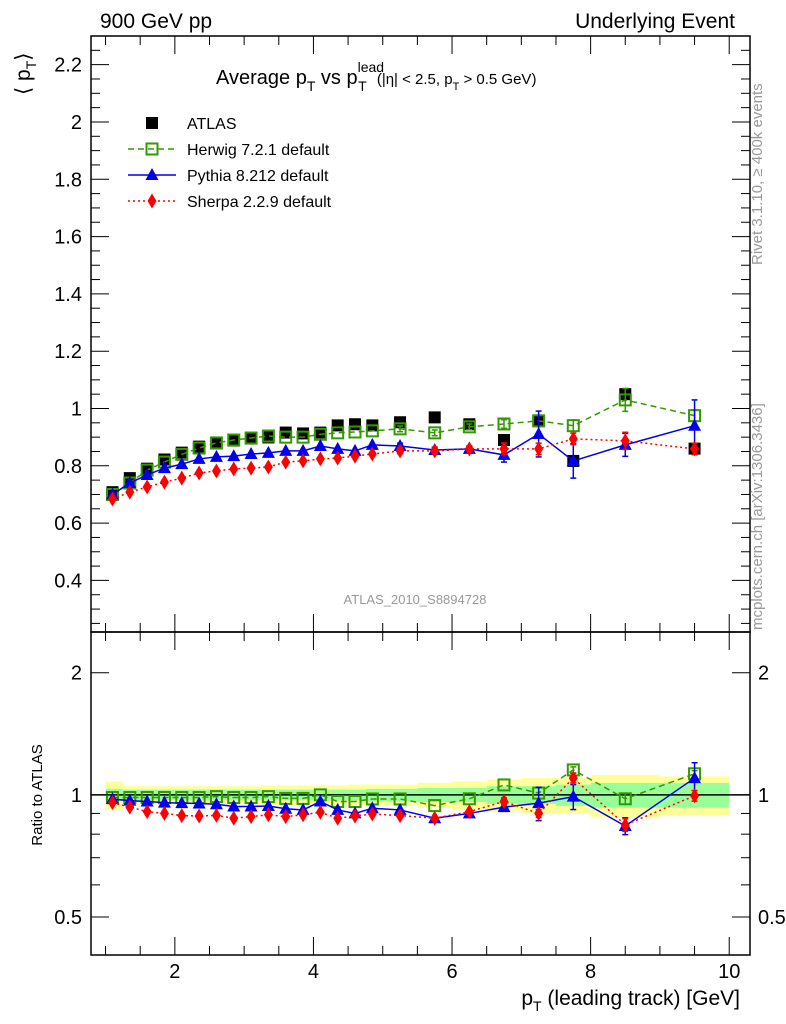 The width and height of the screenshot is (786, 1024). I want to click on y-axis-label: ⟨ pT⟩, so click(25, 74).